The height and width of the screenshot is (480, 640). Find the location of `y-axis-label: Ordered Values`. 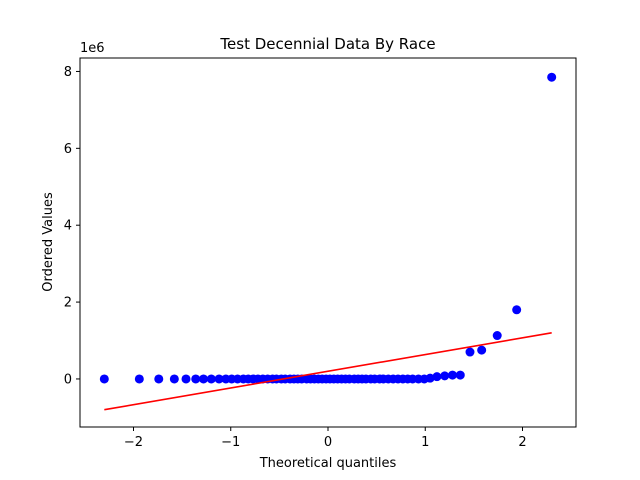

y-axis-label: Ordered Values is located at coordinates (48, 242).